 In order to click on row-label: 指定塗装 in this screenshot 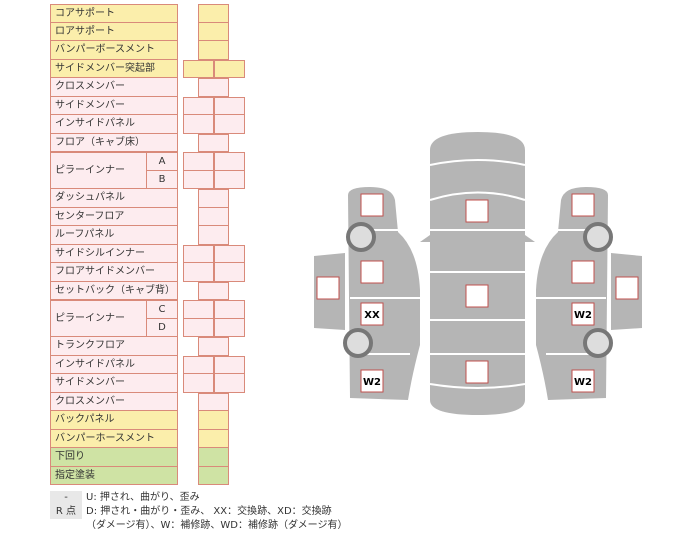, I will do `click(114, 475)`.